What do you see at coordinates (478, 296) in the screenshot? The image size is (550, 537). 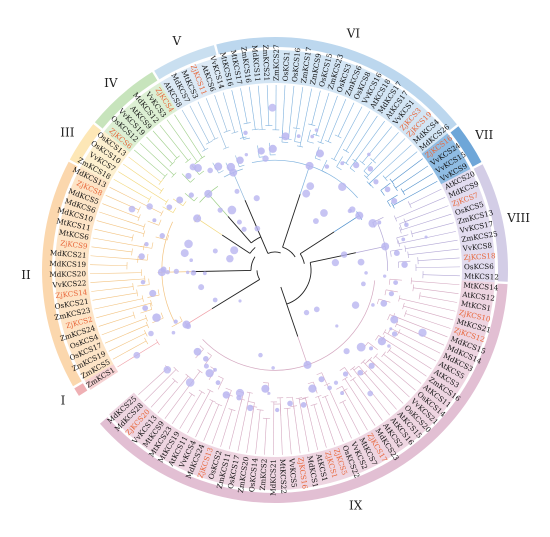 I see `leaf-label: AtKCS12` at bounding box center [478, 296].